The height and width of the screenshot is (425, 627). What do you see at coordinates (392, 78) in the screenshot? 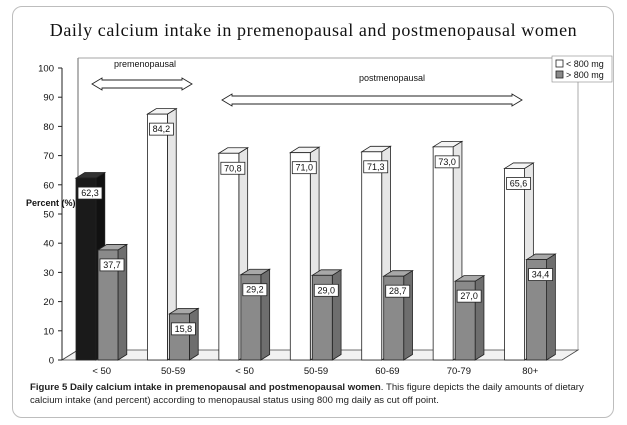
I see `postmenopausal-label: postmenopausal` at bounding box center [392, 78].